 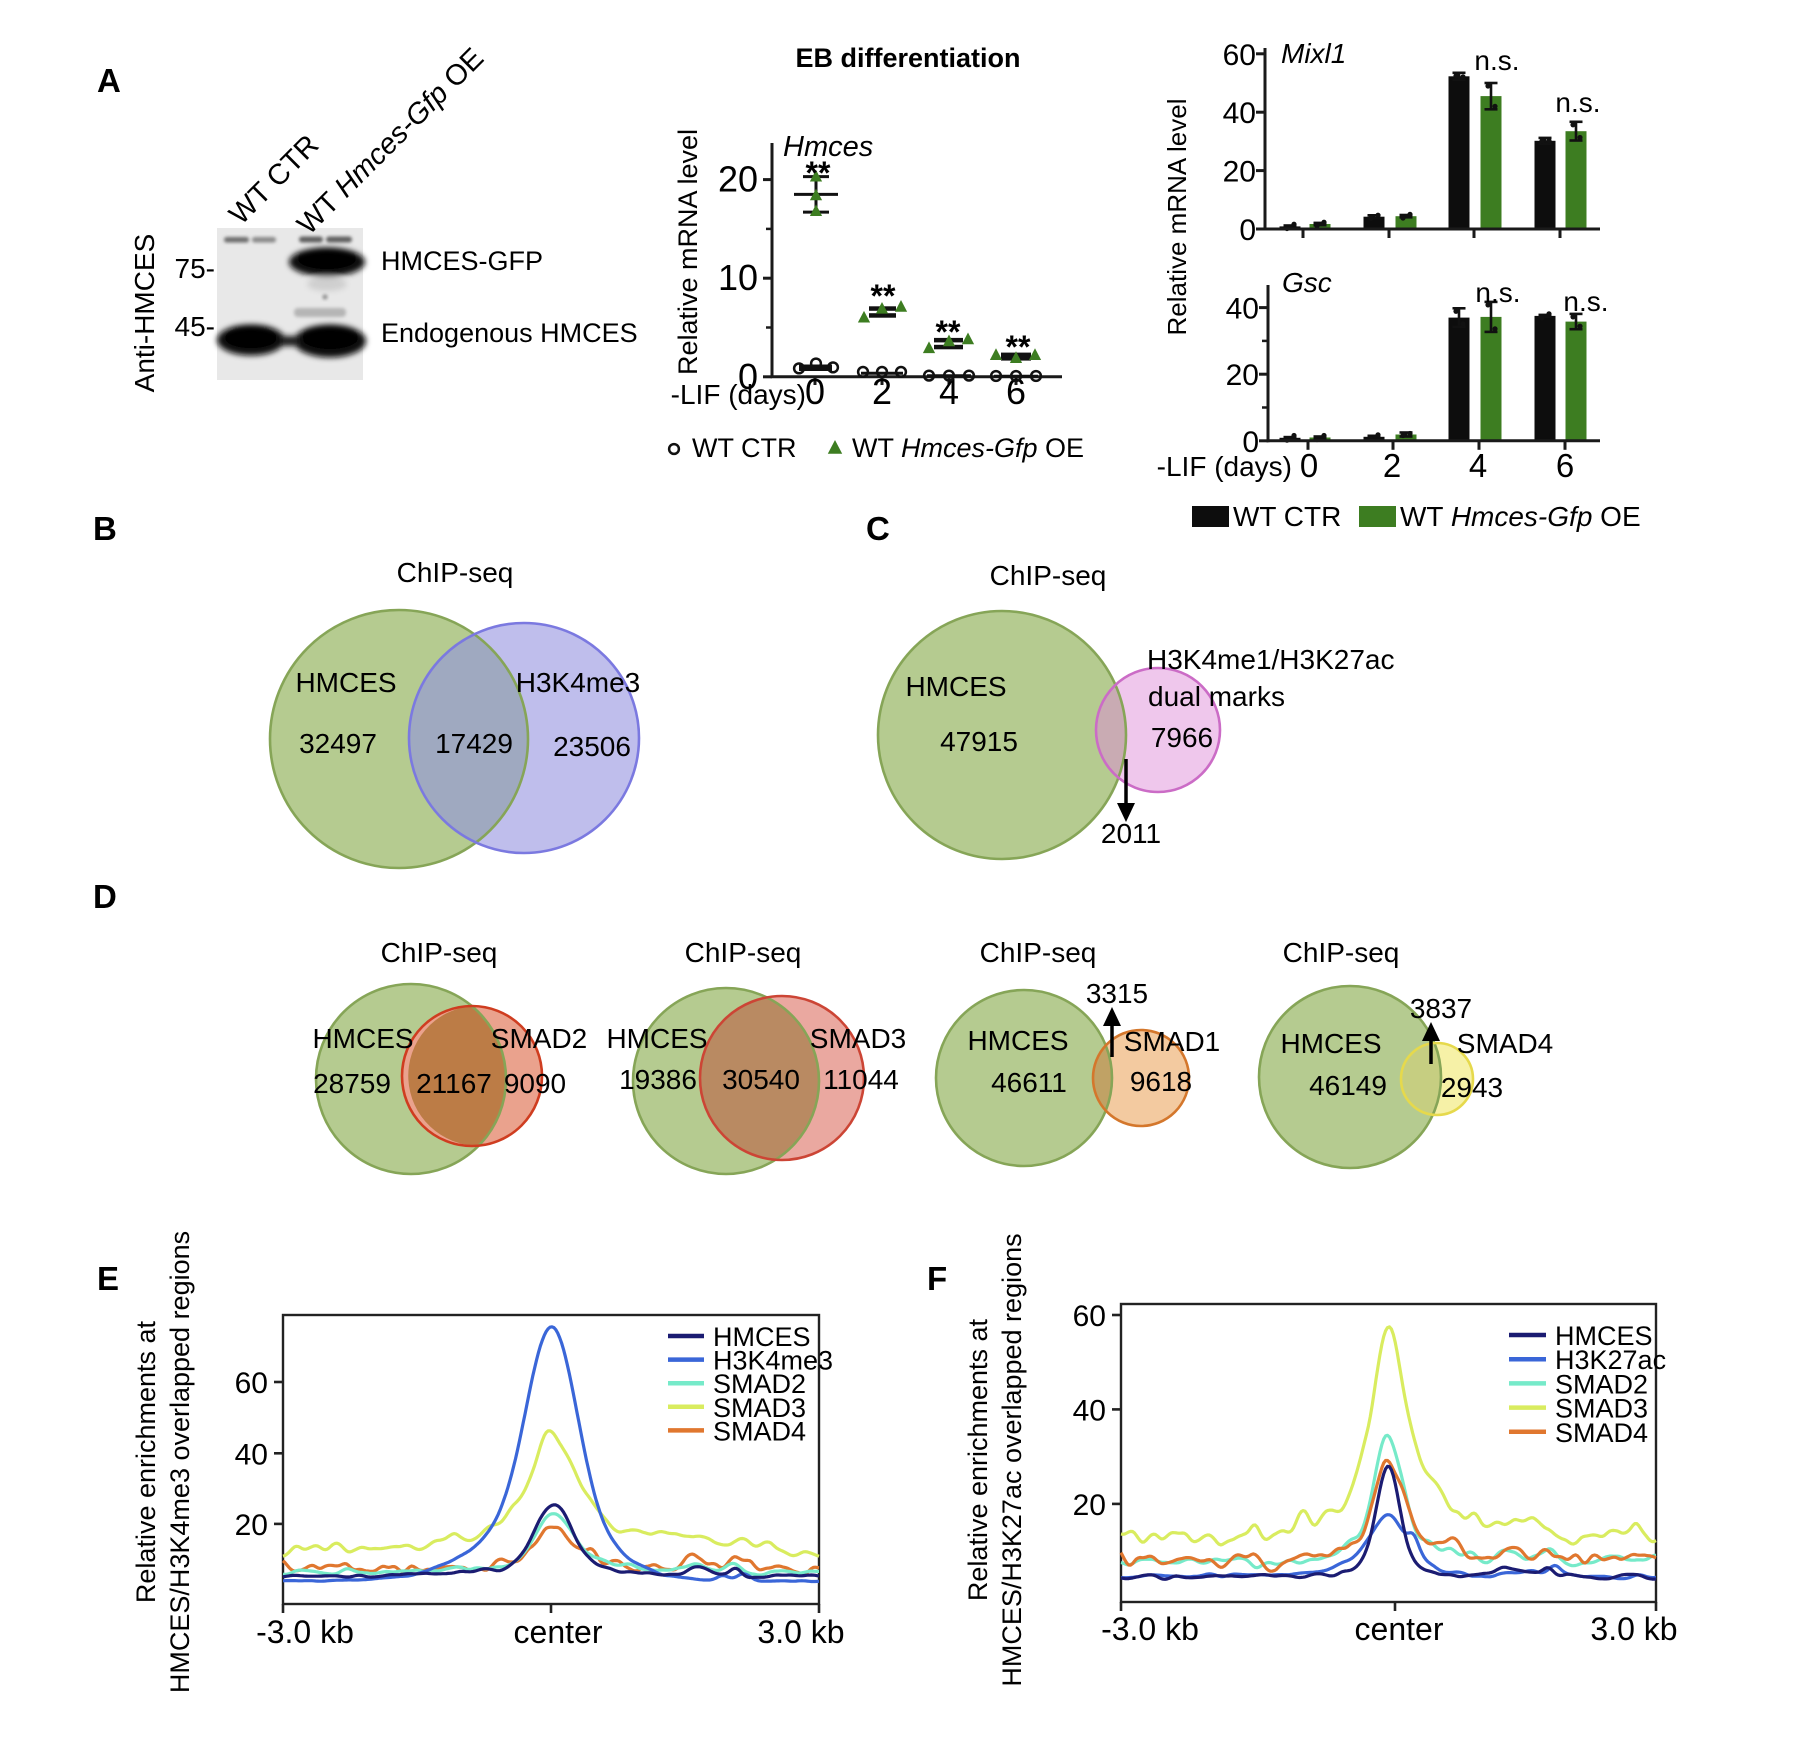 What do you see at coordinates (828, 147) in the screenshot?
I see `svg-text: Hmces` at bounding box center [828, 147].